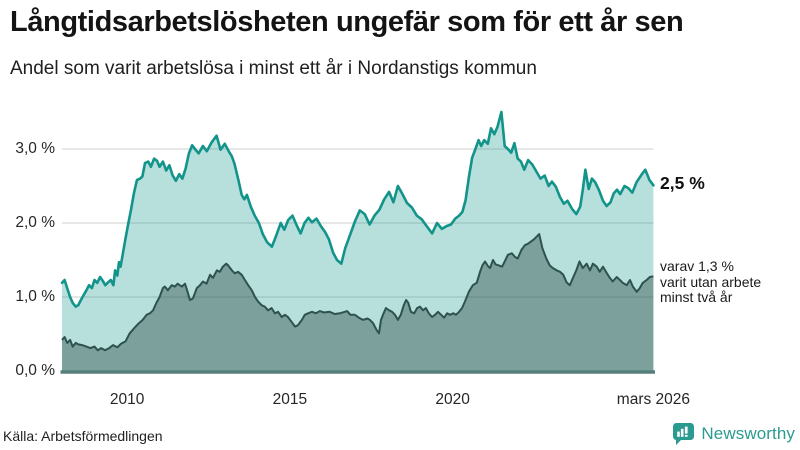 The image size is (800, 450). What do you see at coordinates (697, 266) in the screenshot?
I see `annotation-line-1: varav 1,3 %` at bounding box center [697, 266].